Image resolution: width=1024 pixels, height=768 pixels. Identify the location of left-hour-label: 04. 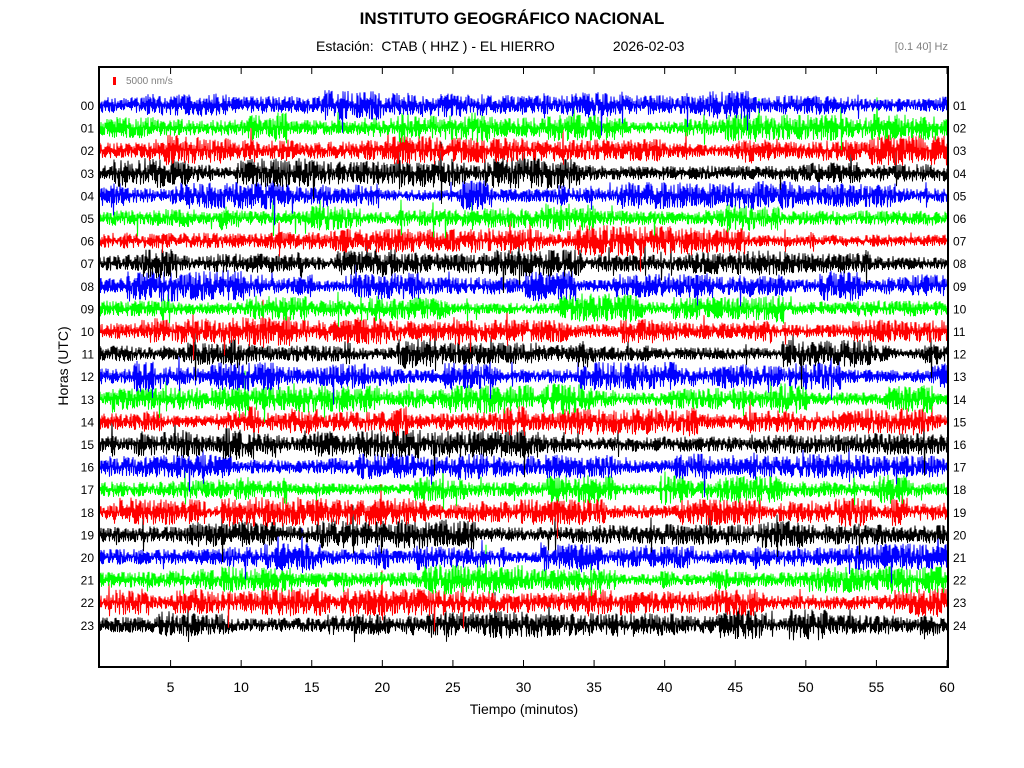
(88, 196).